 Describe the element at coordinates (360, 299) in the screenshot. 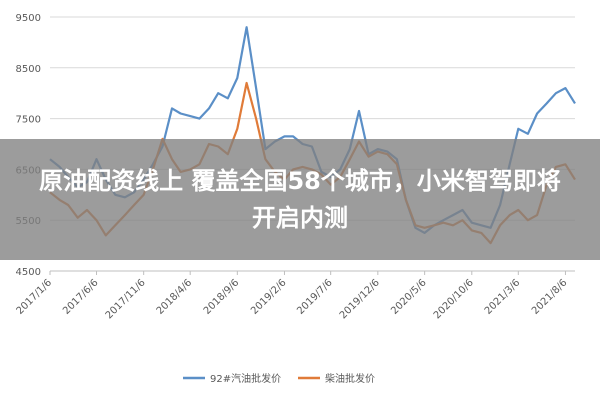

I see `x-tick-label: 2019/12/6` at that location.